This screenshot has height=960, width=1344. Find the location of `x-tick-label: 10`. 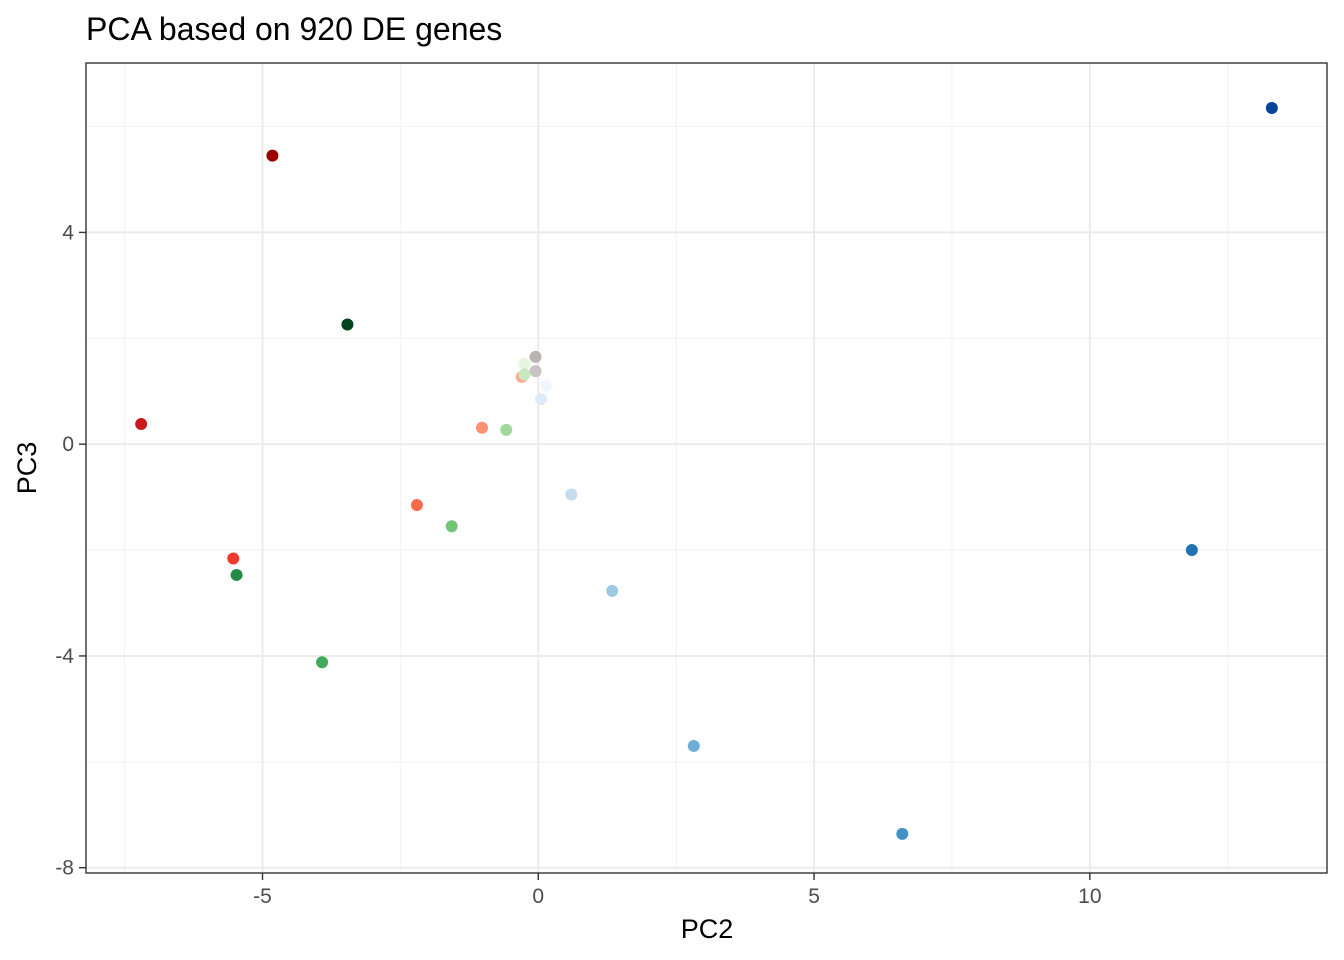

x-tick-label: 10 is located at coordinates (1089, 896).